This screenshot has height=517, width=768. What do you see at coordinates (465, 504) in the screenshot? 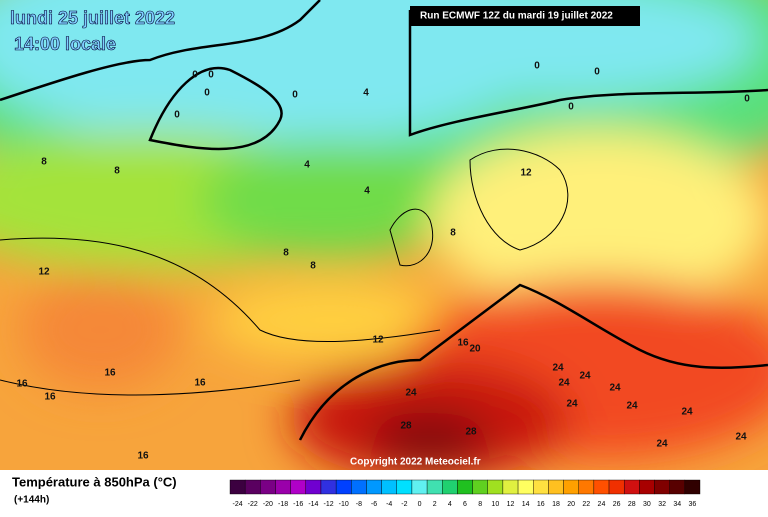
I see `scale-label: 6` at bounding box center [465, 504].